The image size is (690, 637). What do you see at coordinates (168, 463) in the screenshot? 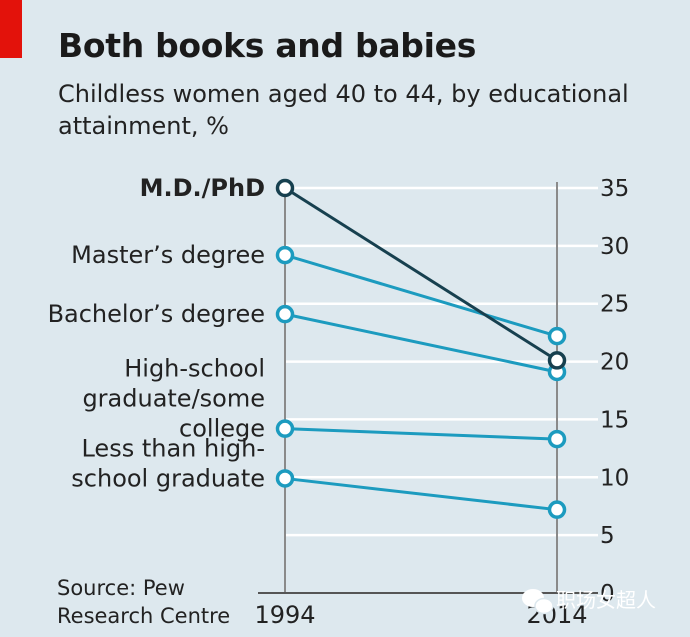
I see `category-label: Less than high-school graduate` at bounding box center [168, 463].